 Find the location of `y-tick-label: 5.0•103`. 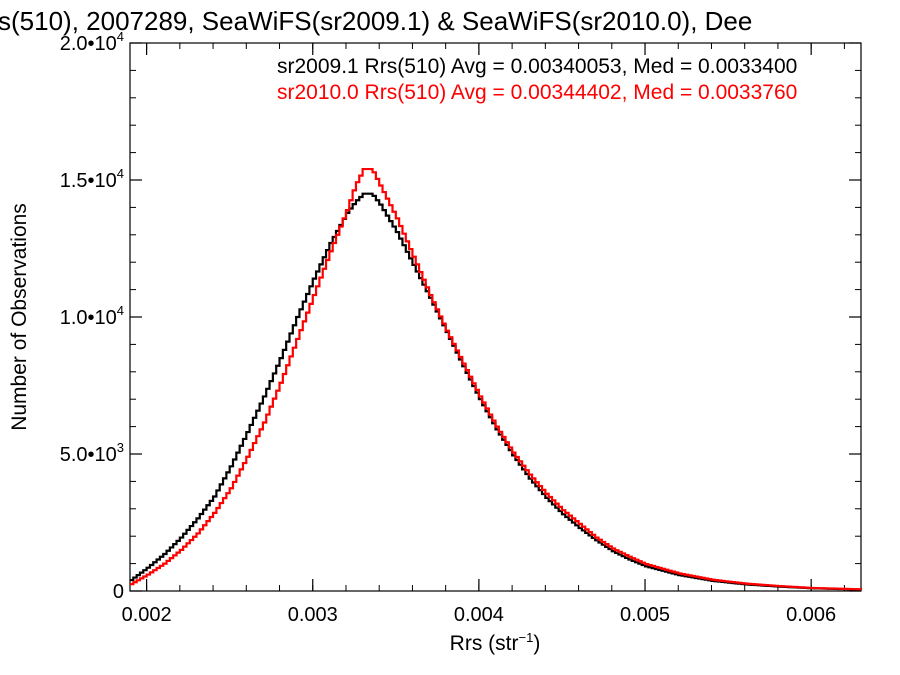

y-tick-label: 5.0•103 is located at coordinates (92, 453).